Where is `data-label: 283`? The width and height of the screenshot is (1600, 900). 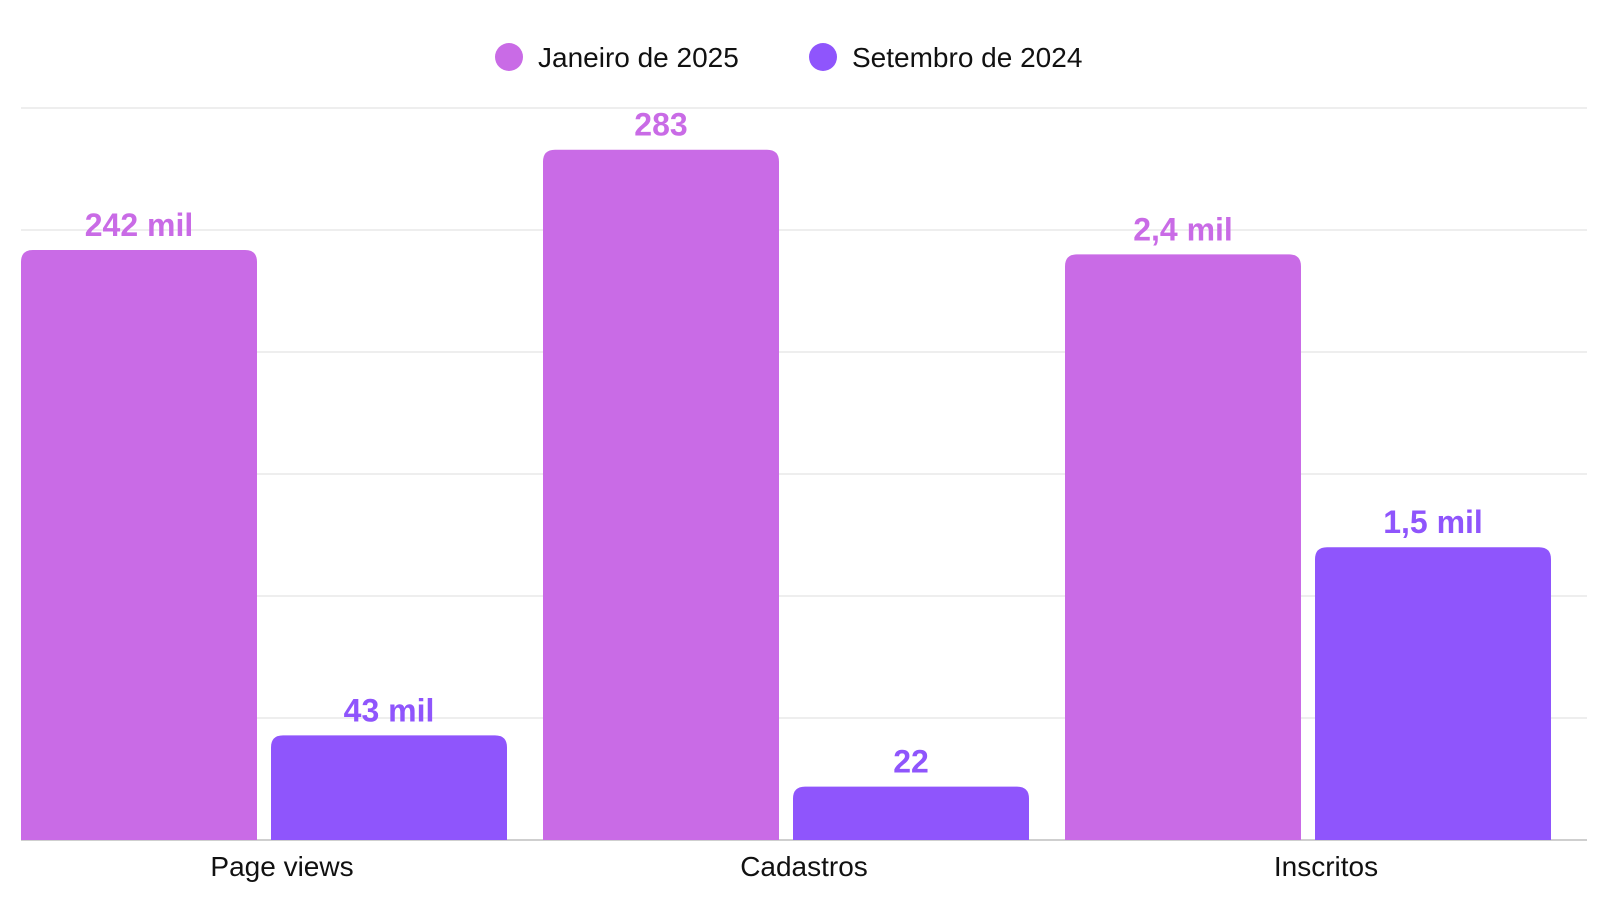
data-label: 283 is located at coordinates (660, 125).